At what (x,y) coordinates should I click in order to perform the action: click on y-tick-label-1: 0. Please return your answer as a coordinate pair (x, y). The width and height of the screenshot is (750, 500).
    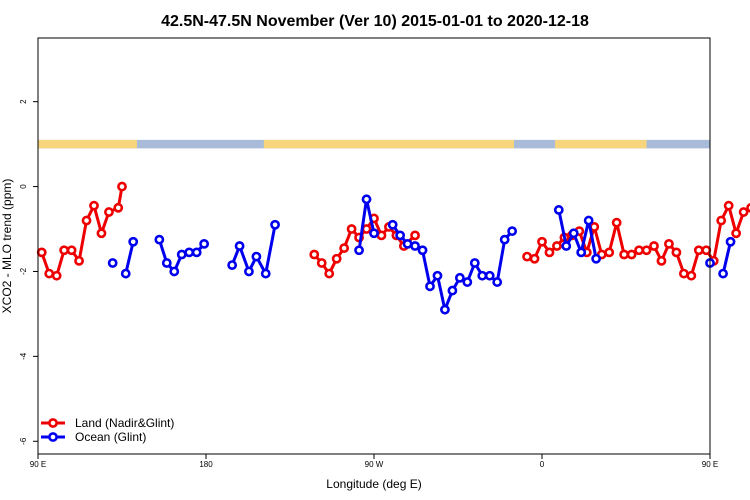
    Looking at the image, I should click on (23, 186).